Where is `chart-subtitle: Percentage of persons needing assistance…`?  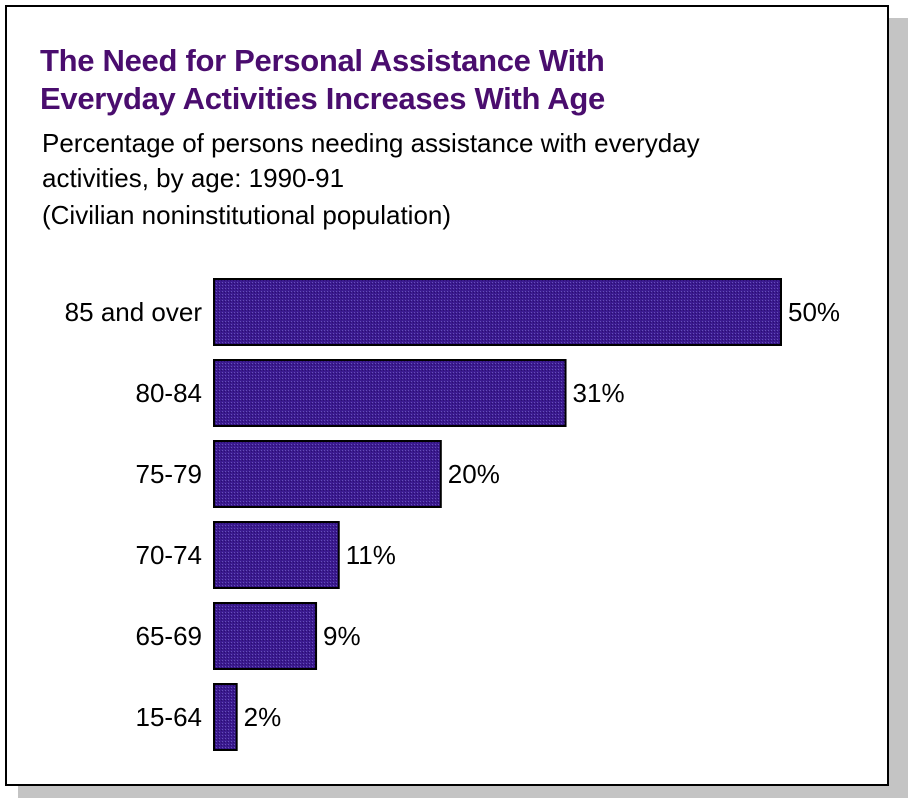 chart-subtitle: Percentage of persons needing assistance… is located at coordinates (371, 179).